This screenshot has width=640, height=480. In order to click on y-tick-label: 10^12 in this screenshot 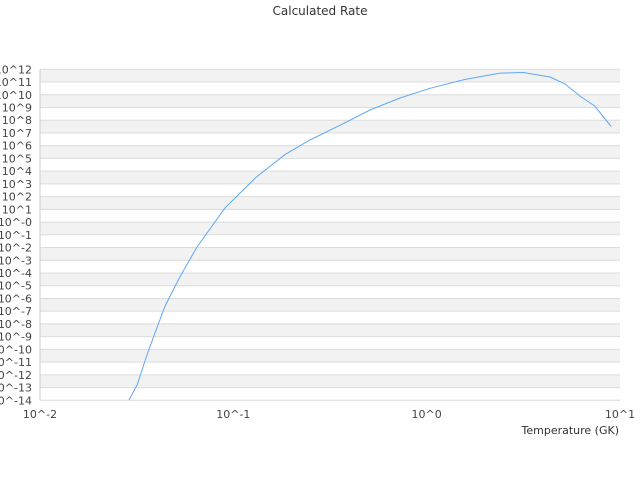, I will do `click(16, 69)`.